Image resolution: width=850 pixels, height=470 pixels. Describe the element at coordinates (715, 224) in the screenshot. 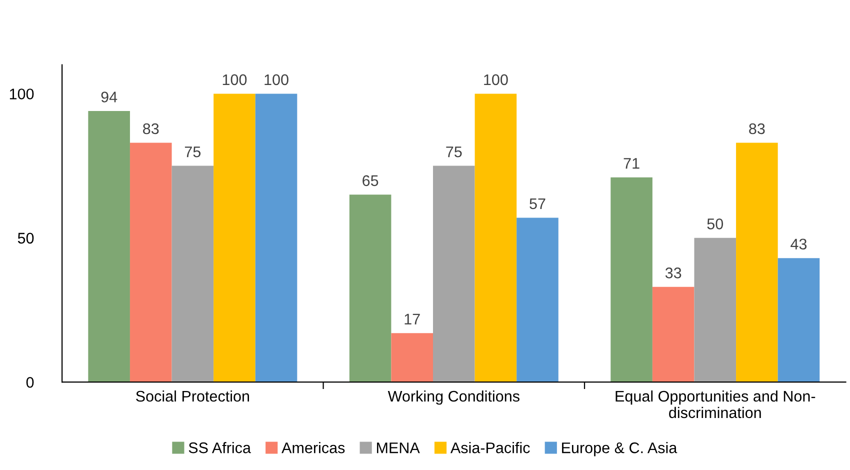

I see `data-label: 50` at that location.